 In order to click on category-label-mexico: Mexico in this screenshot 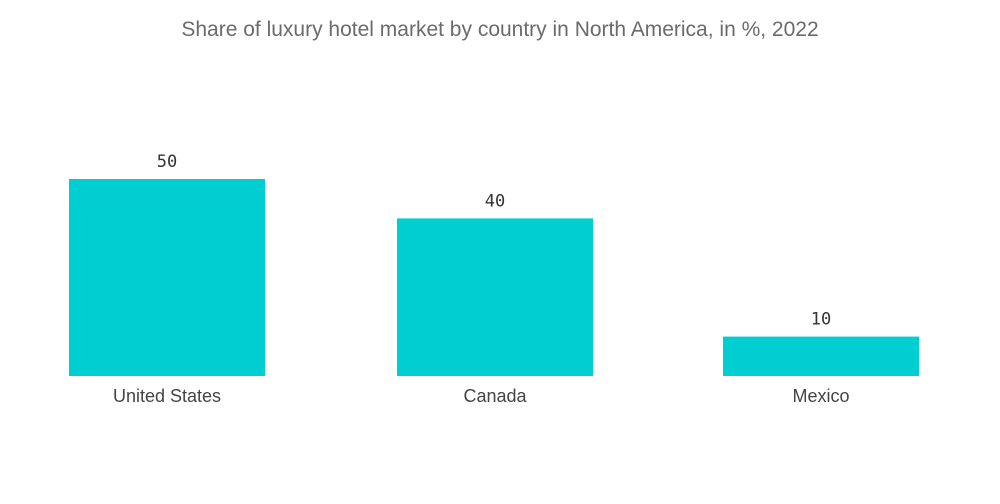, I will do `click(820, 396)`.